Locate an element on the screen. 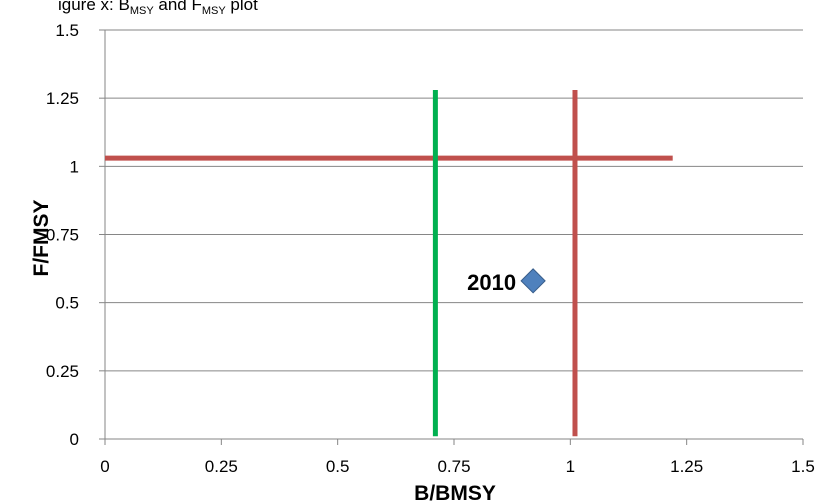 The height and width of the screenshot is (502, 825). x-tick-label-4: 1 is located at coordinates (570, 466).